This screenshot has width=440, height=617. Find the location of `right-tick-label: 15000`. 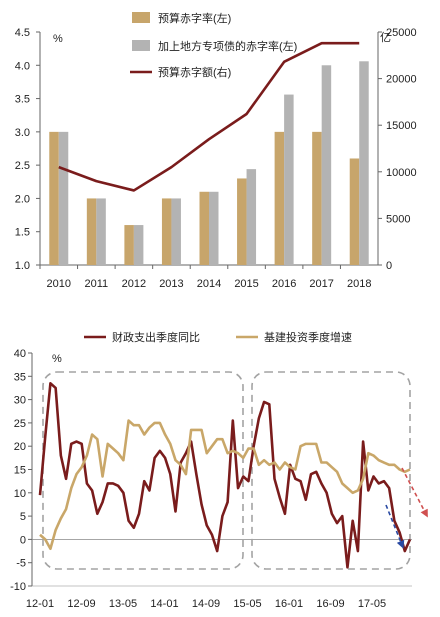

right-tick-label: 15000 is located at coordinates (401, 126).